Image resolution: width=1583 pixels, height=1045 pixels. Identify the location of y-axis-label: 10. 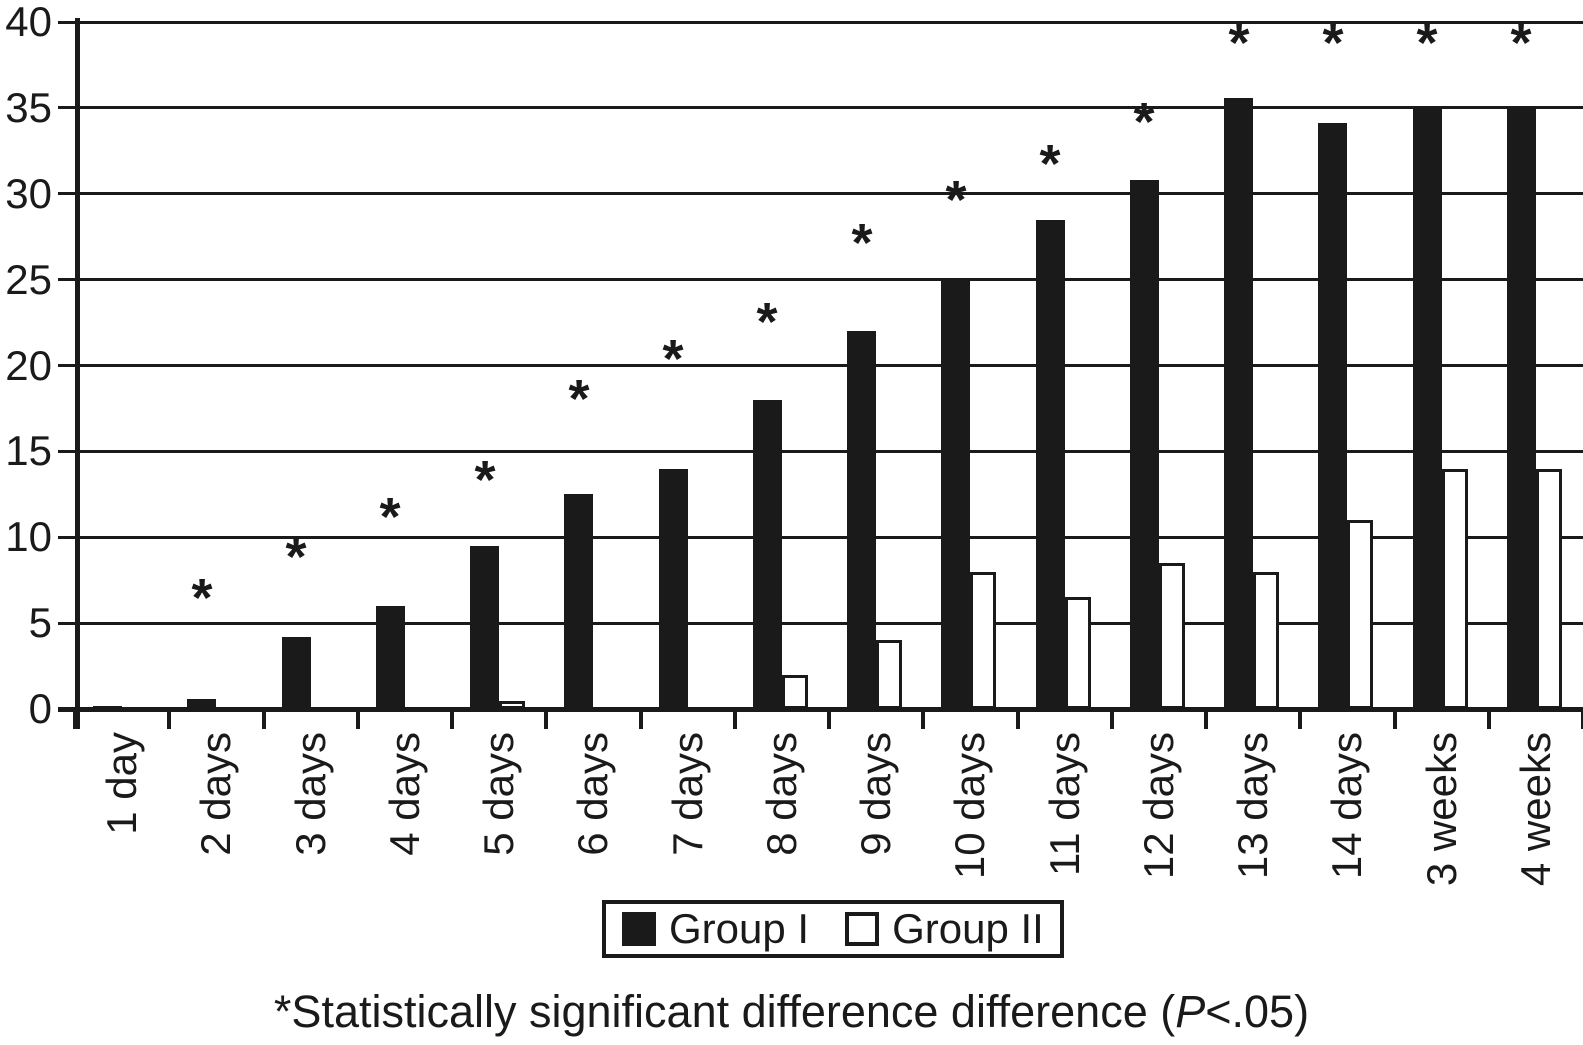
(28, 536).